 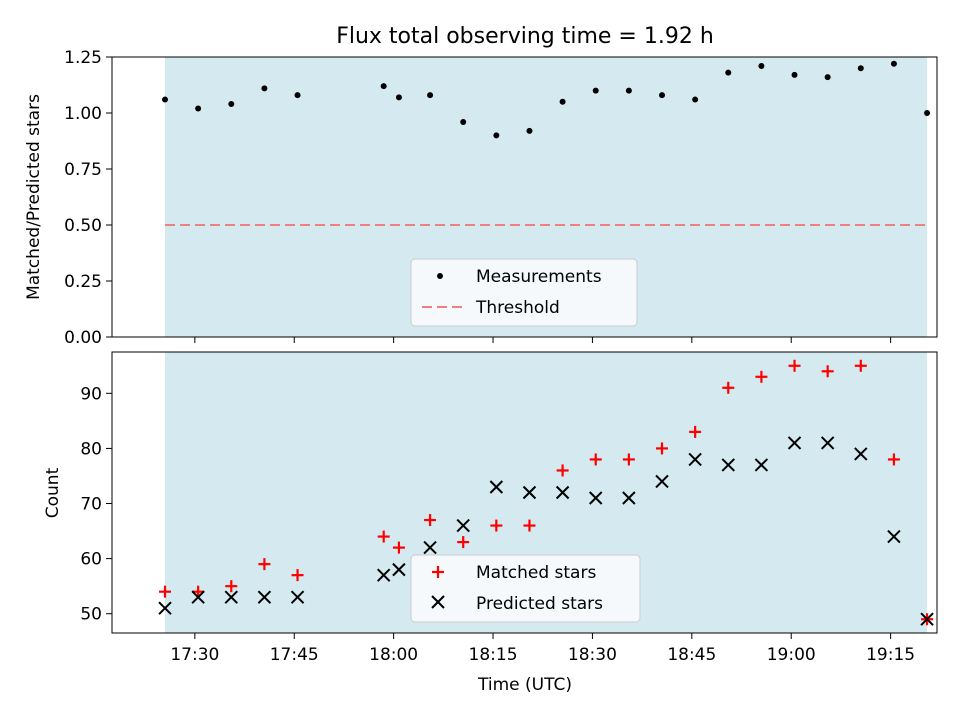 I want to click on legend-predicted-label: Predicted stars, so click(x=539, y=604).